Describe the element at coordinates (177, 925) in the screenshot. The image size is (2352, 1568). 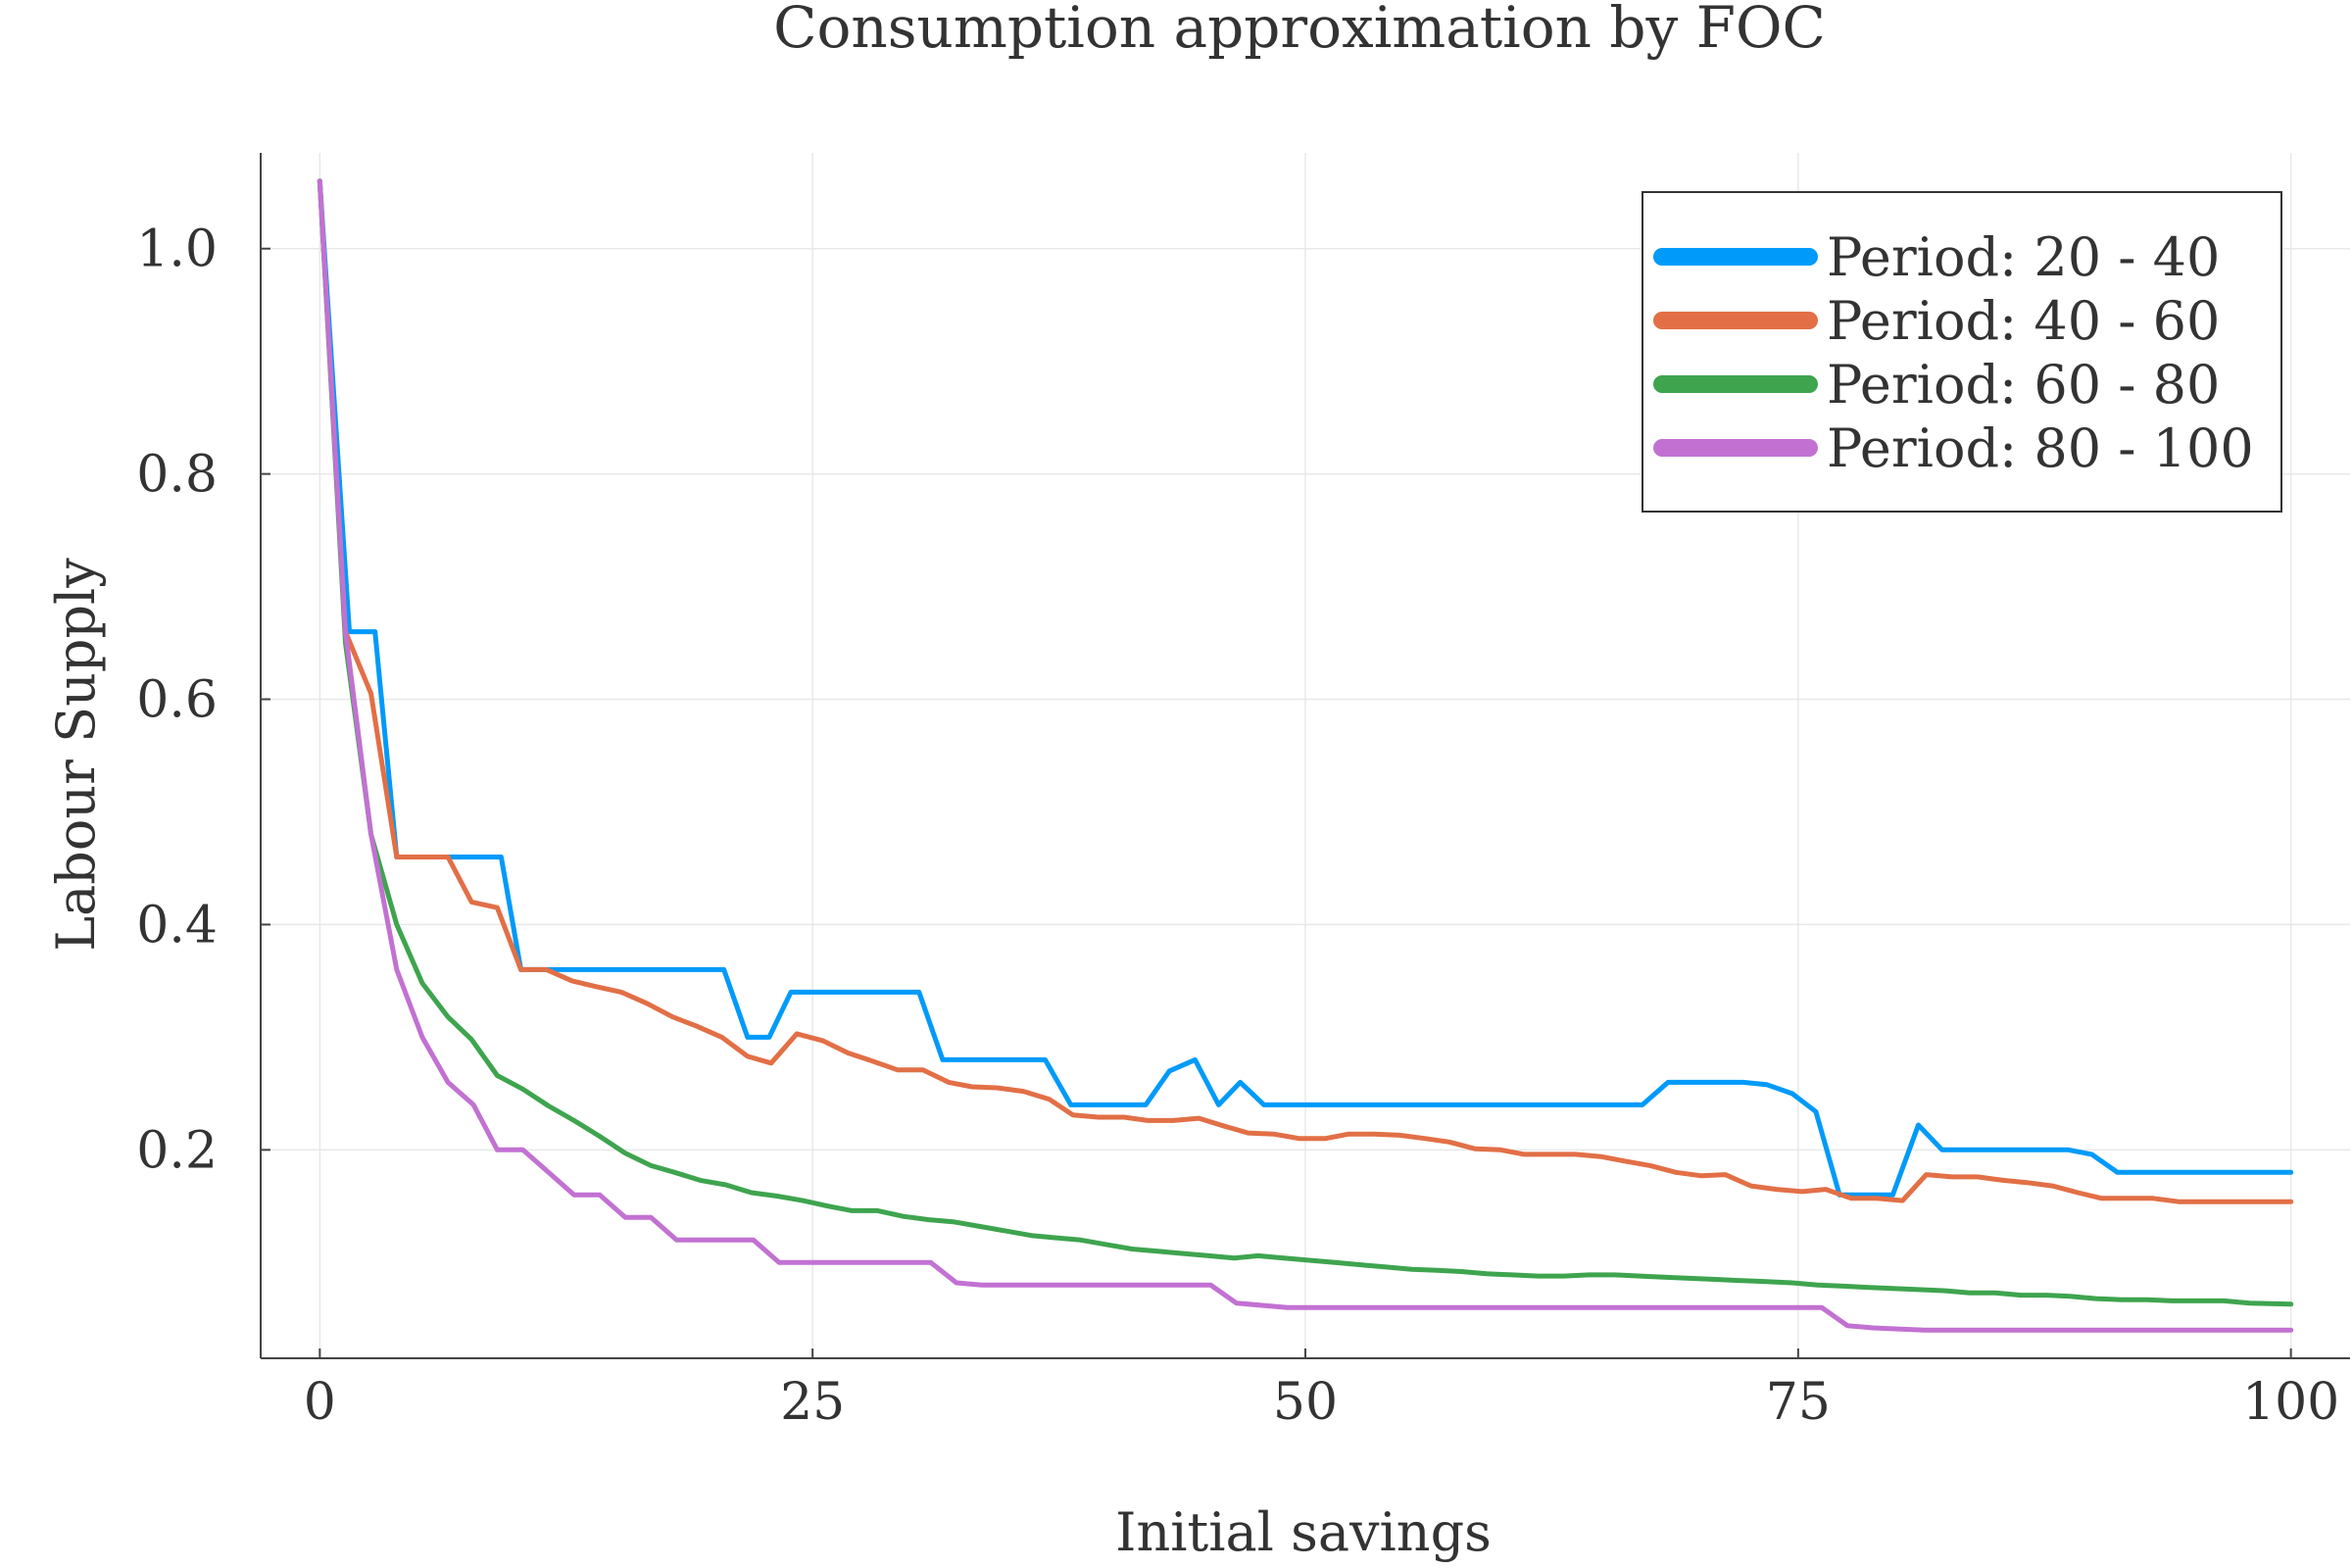
I see `y-tick-label: 0.4` at that location.